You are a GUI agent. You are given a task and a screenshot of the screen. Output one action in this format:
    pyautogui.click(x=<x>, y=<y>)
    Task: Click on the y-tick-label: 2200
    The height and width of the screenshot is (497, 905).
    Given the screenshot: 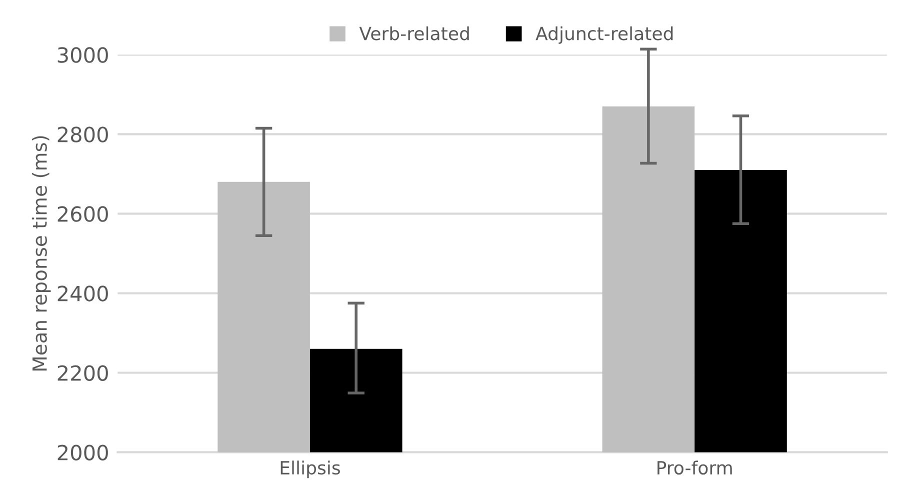 What is the action you would take?
    pyautogui.click(x=83, y=373)
    